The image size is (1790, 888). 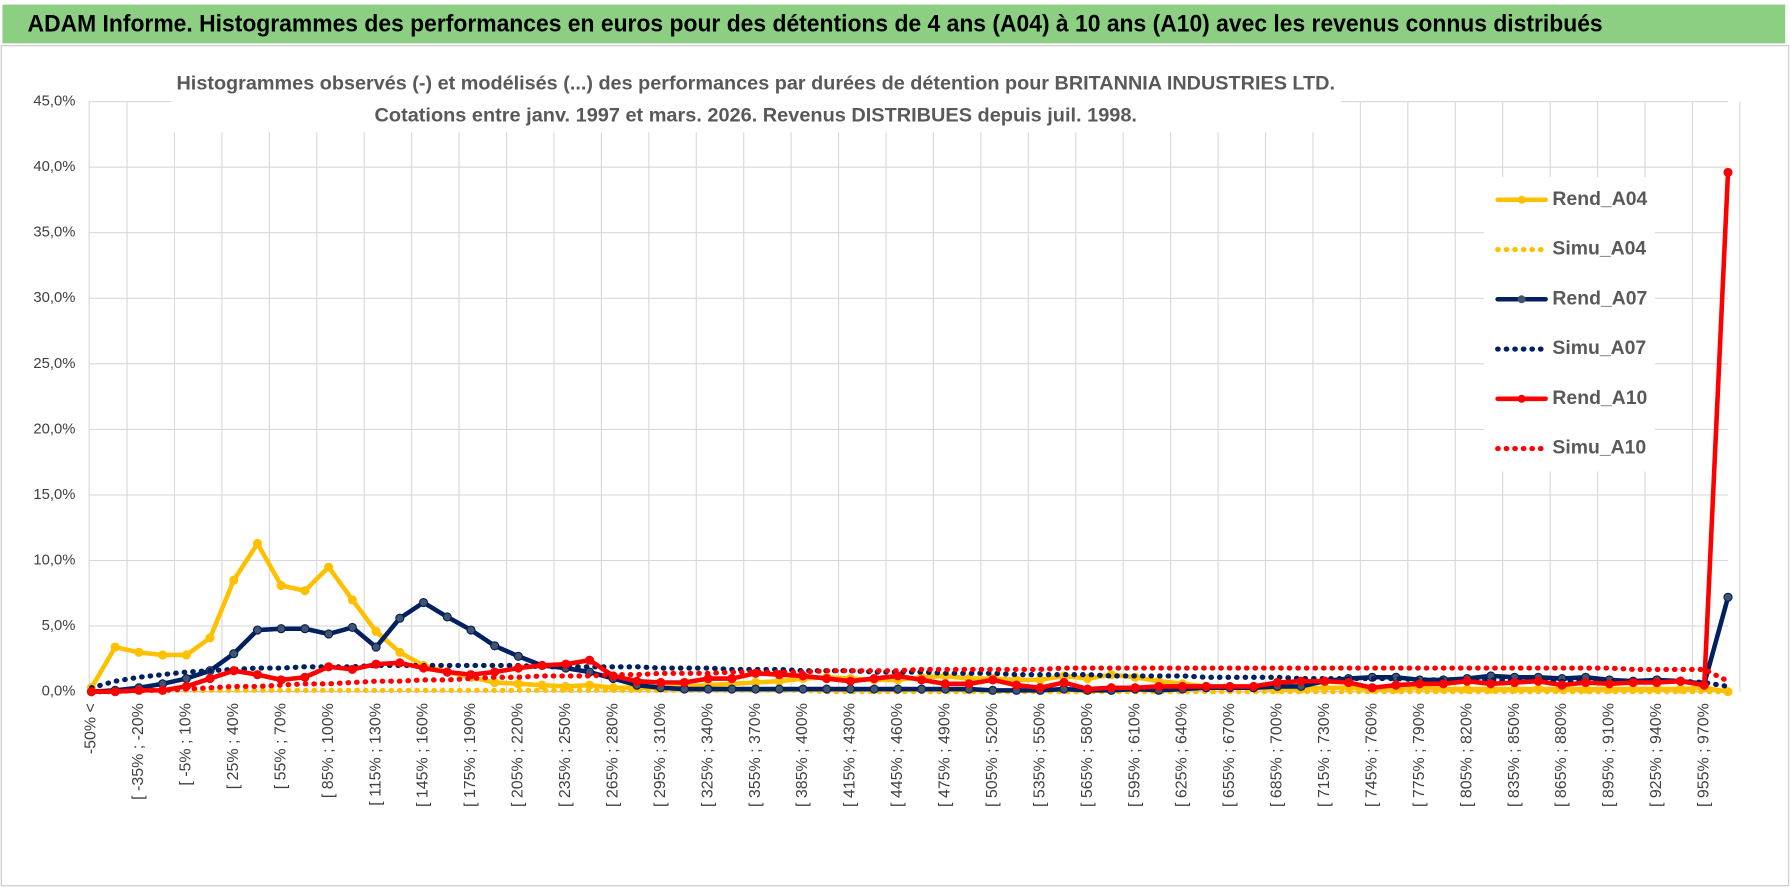 What do you see at coordinates (756, 100) in the screenshot?
I see `title-background` at bounding box center [756, 100].